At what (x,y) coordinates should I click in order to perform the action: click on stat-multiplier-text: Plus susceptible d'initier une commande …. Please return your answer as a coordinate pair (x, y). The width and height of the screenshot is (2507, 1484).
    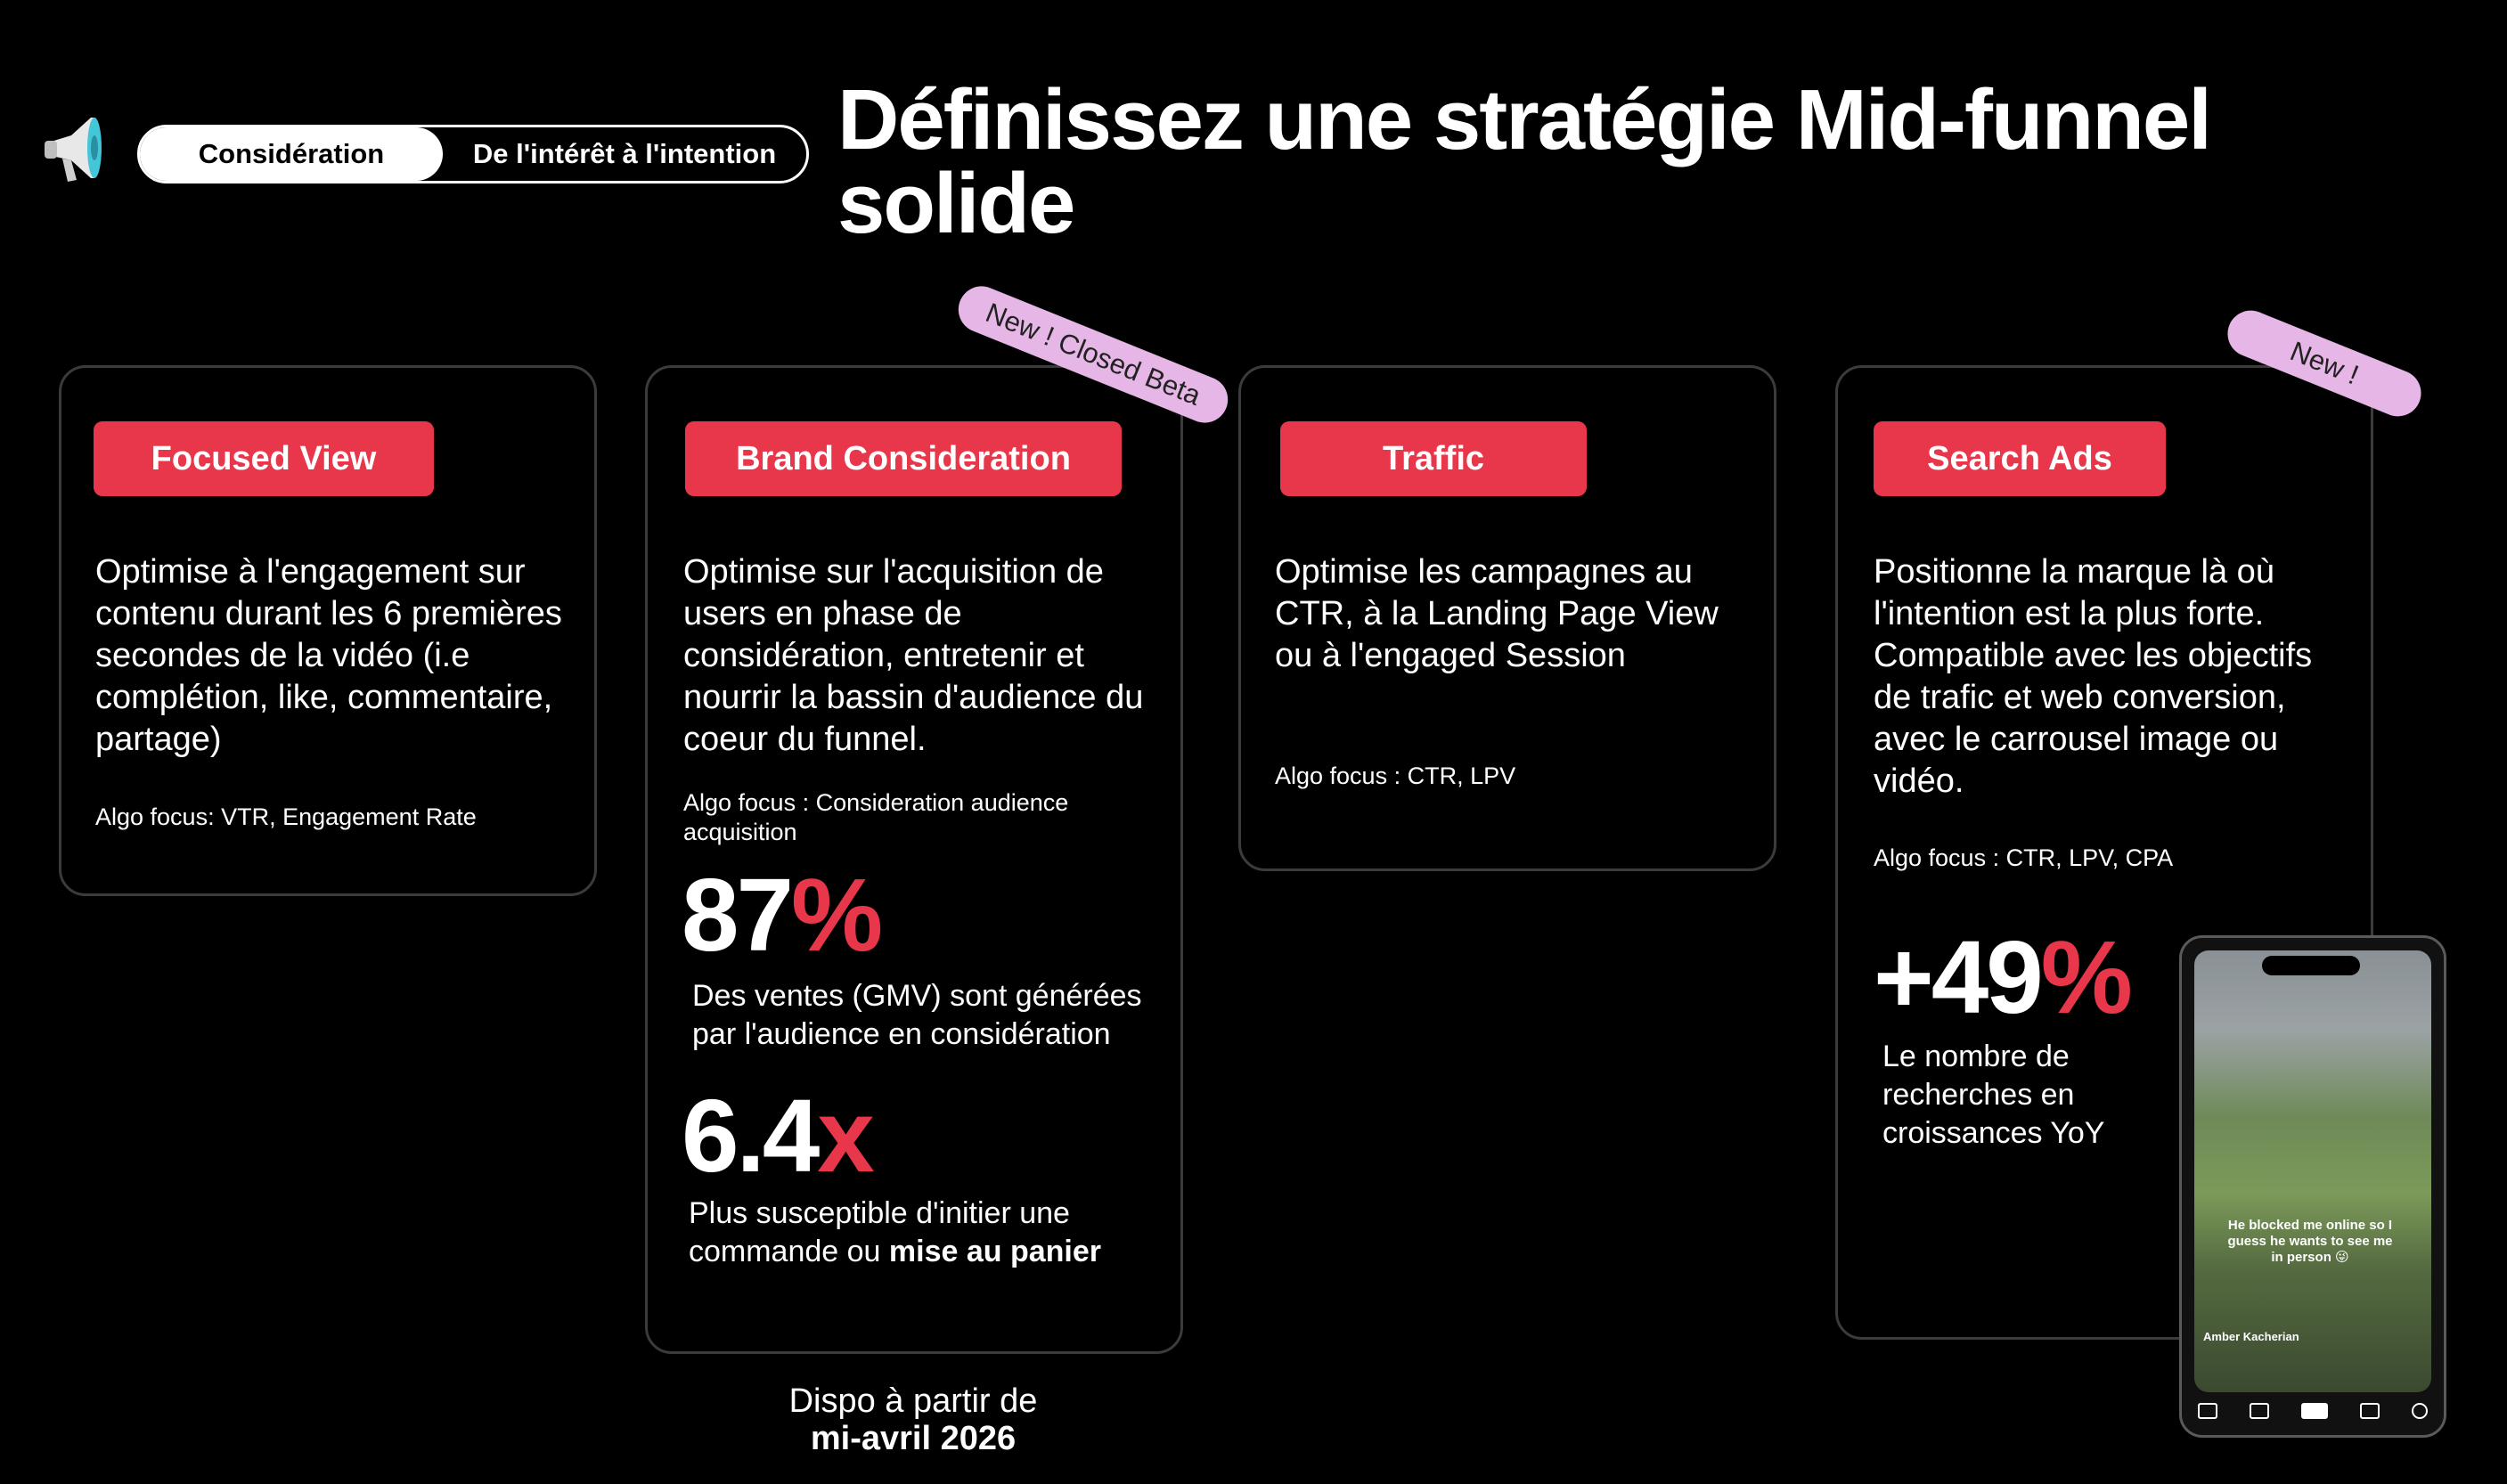
    Looking at the image, I should click on (896, 1232).